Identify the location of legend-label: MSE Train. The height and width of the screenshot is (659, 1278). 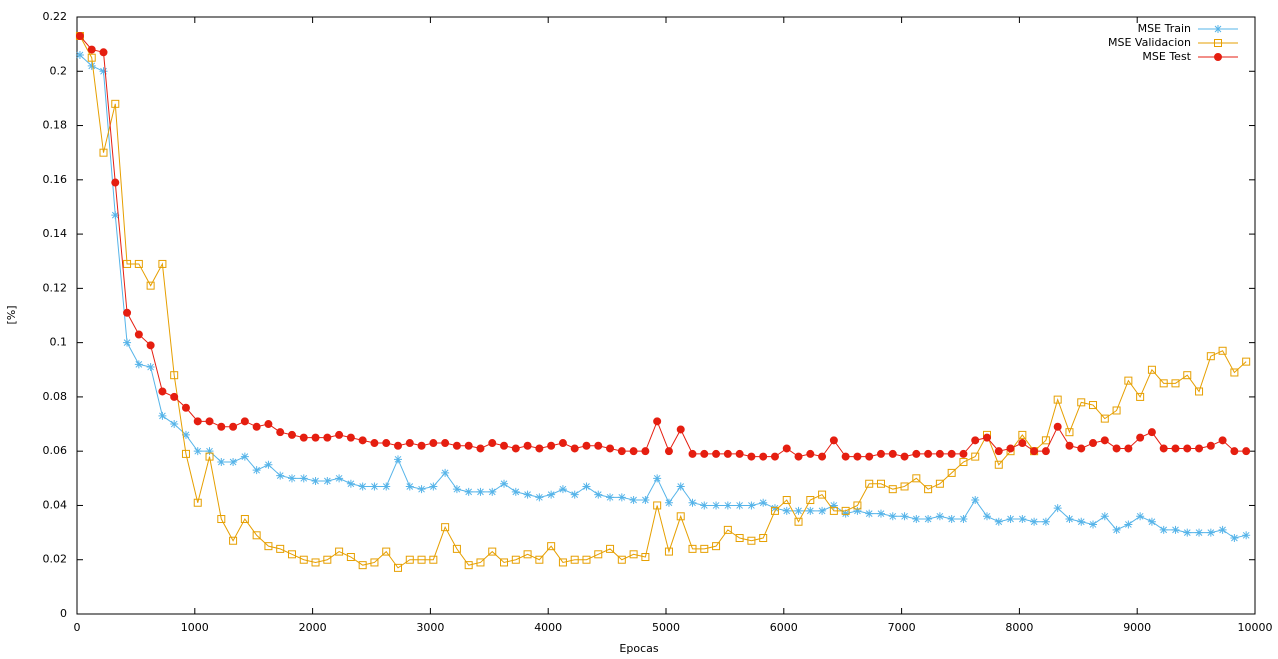
(1164, 28).